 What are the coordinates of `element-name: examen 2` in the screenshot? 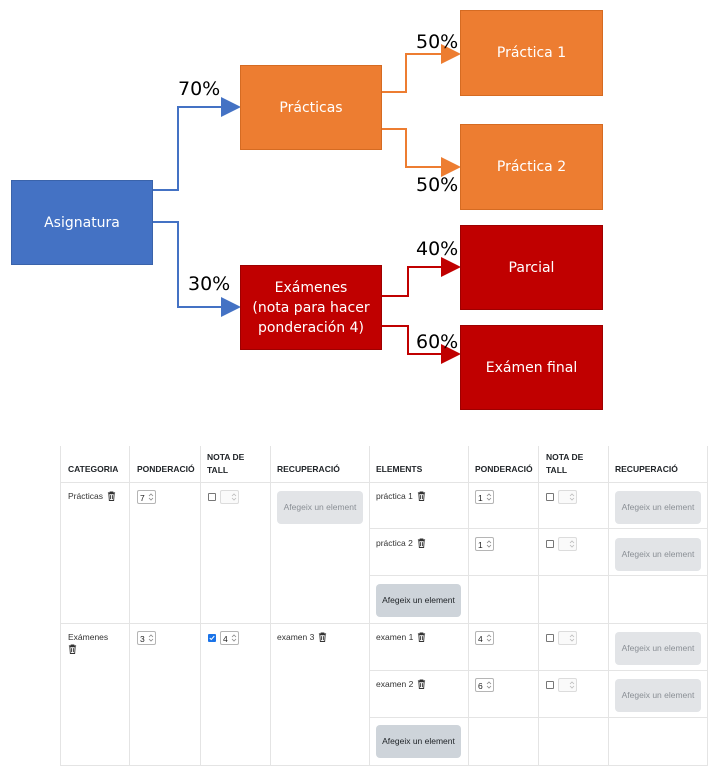 It's located at (395, 684).